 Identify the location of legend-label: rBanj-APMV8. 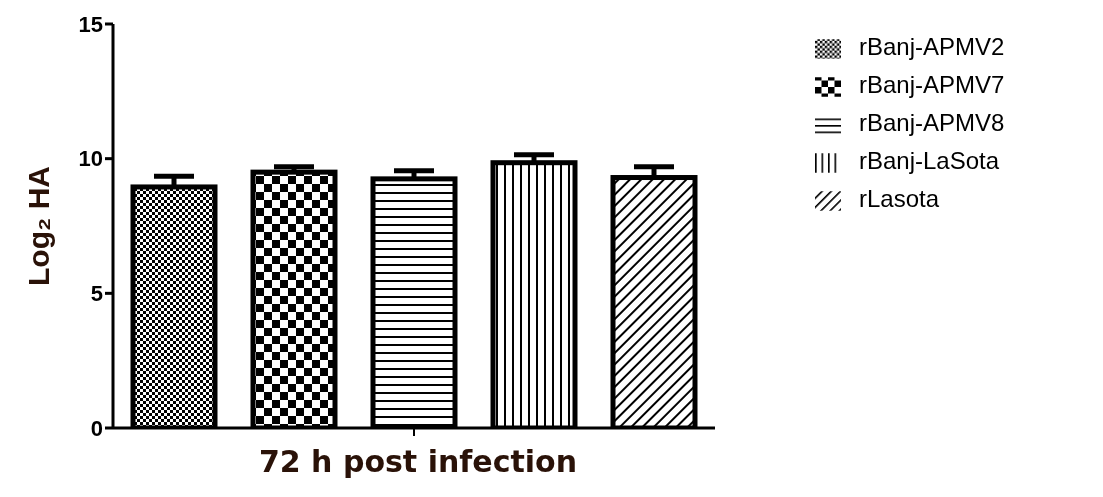
(932, 122).